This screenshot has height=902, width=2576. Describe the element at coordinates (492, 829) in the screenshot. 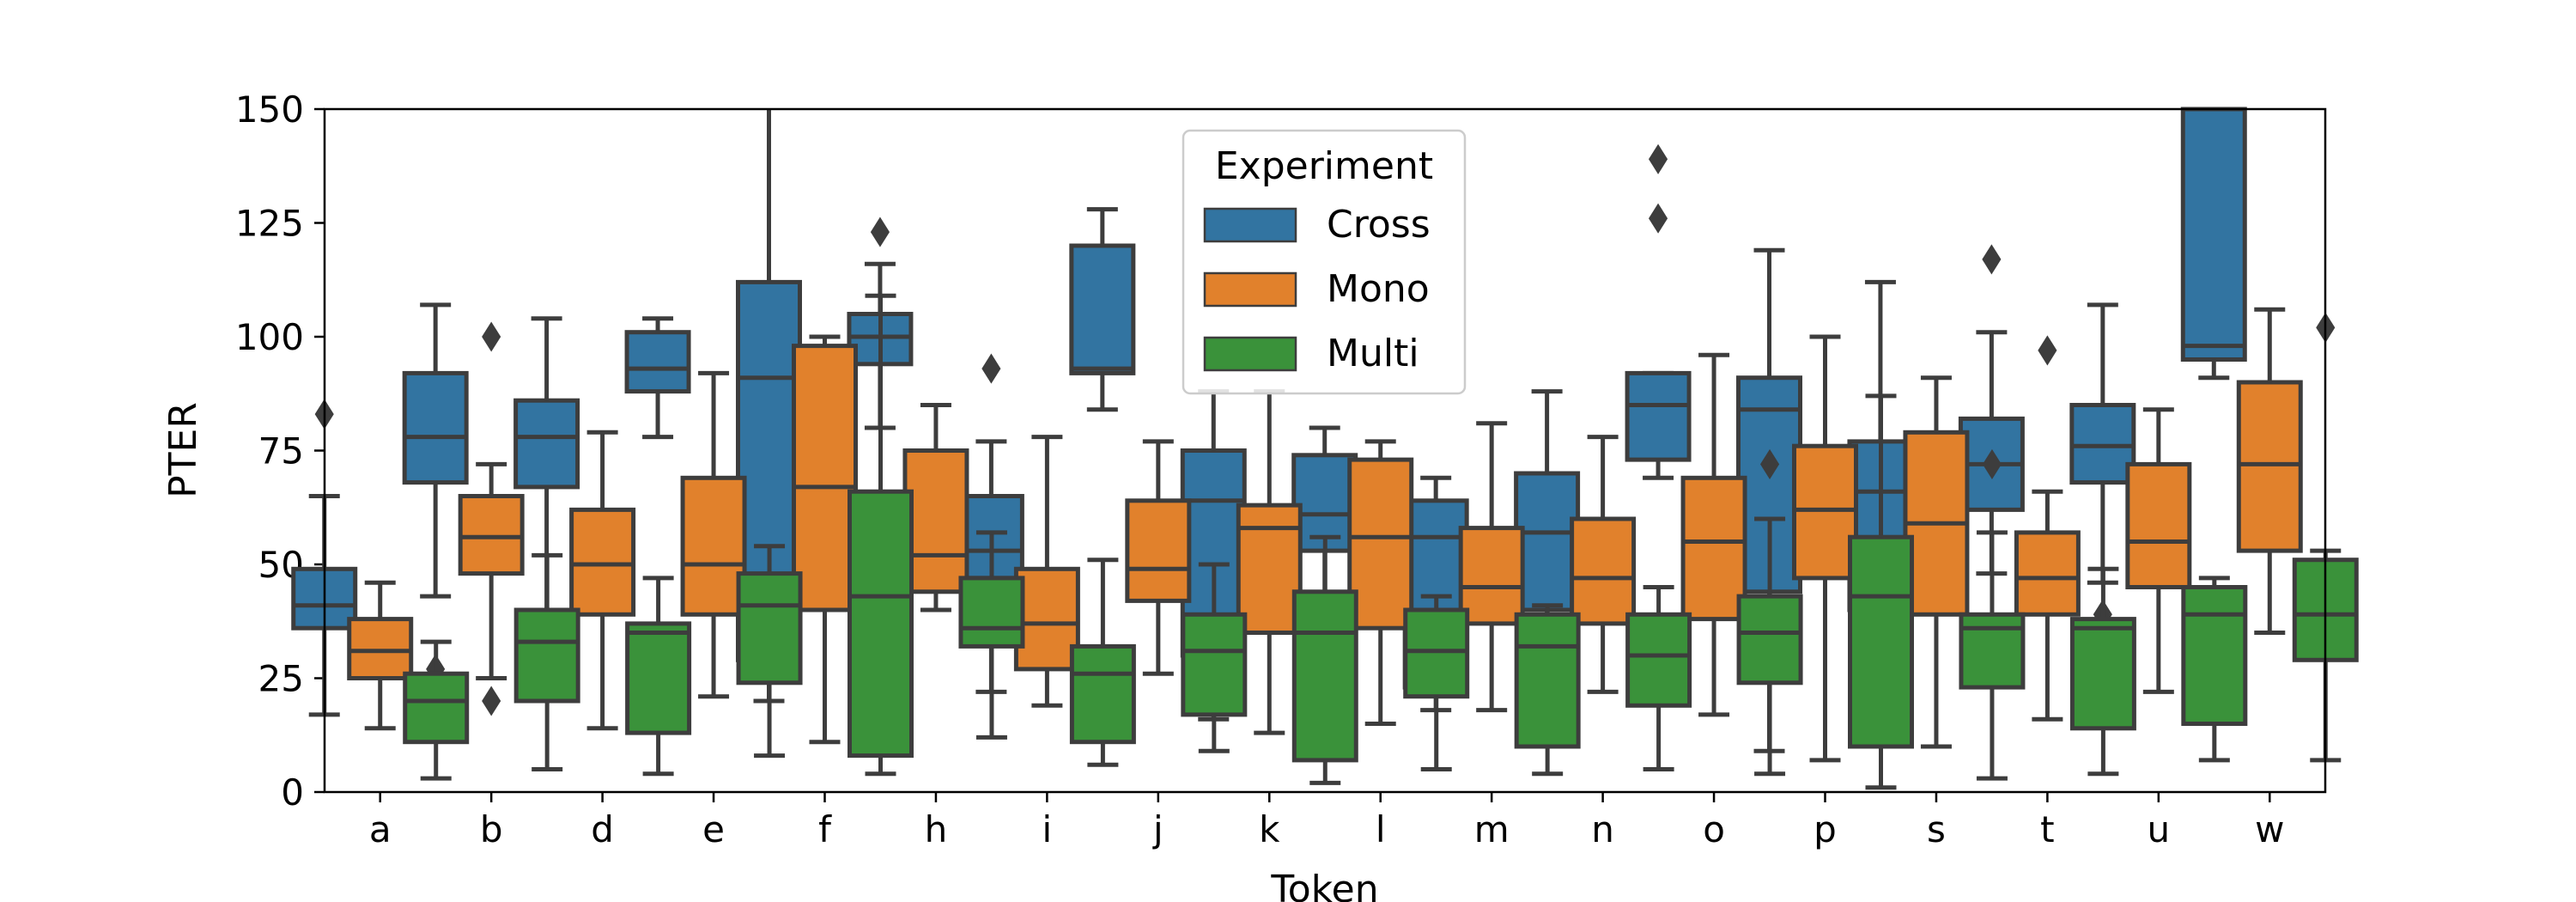

I see `x-tick-label: b` at that location.